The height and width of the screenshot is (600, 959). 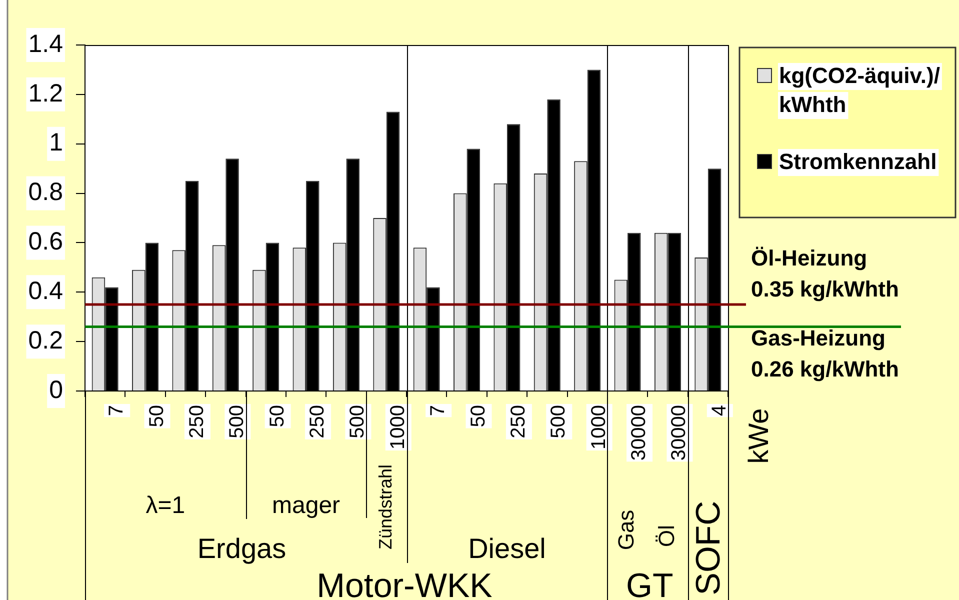 What do you see at coordinates (46, 44) in the screenshot?
I see `y-tick-label: 1.4` at bounding box center [46, 44].